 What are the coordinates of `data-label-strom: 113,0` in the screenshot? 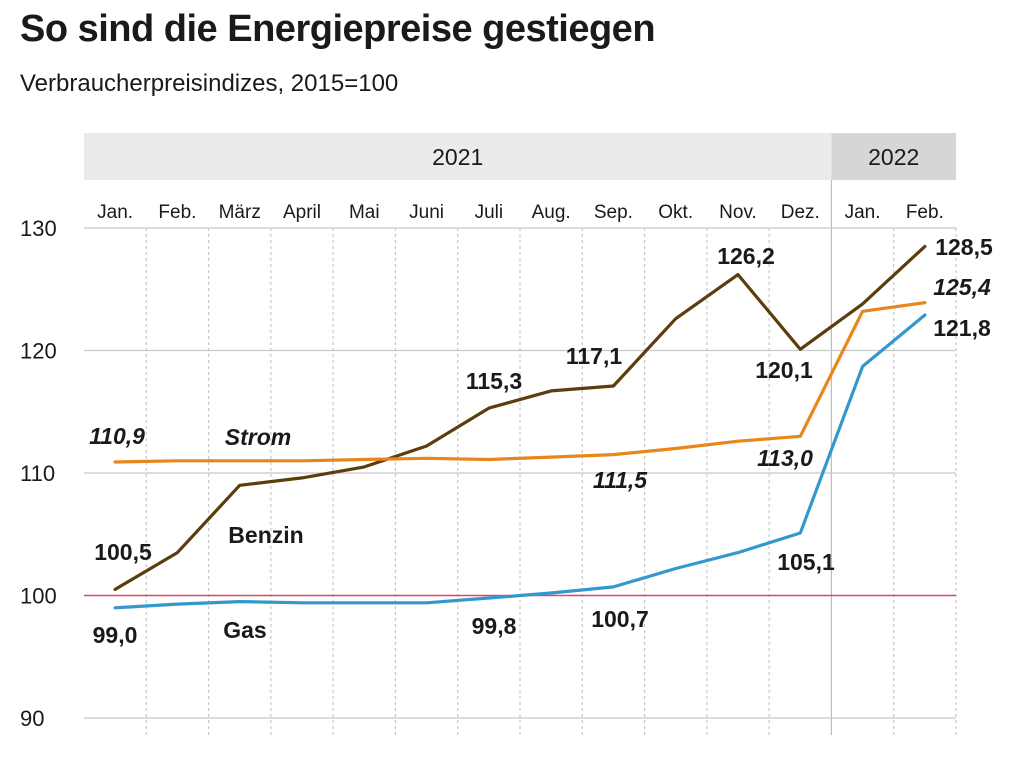 It's located at (785, 458).